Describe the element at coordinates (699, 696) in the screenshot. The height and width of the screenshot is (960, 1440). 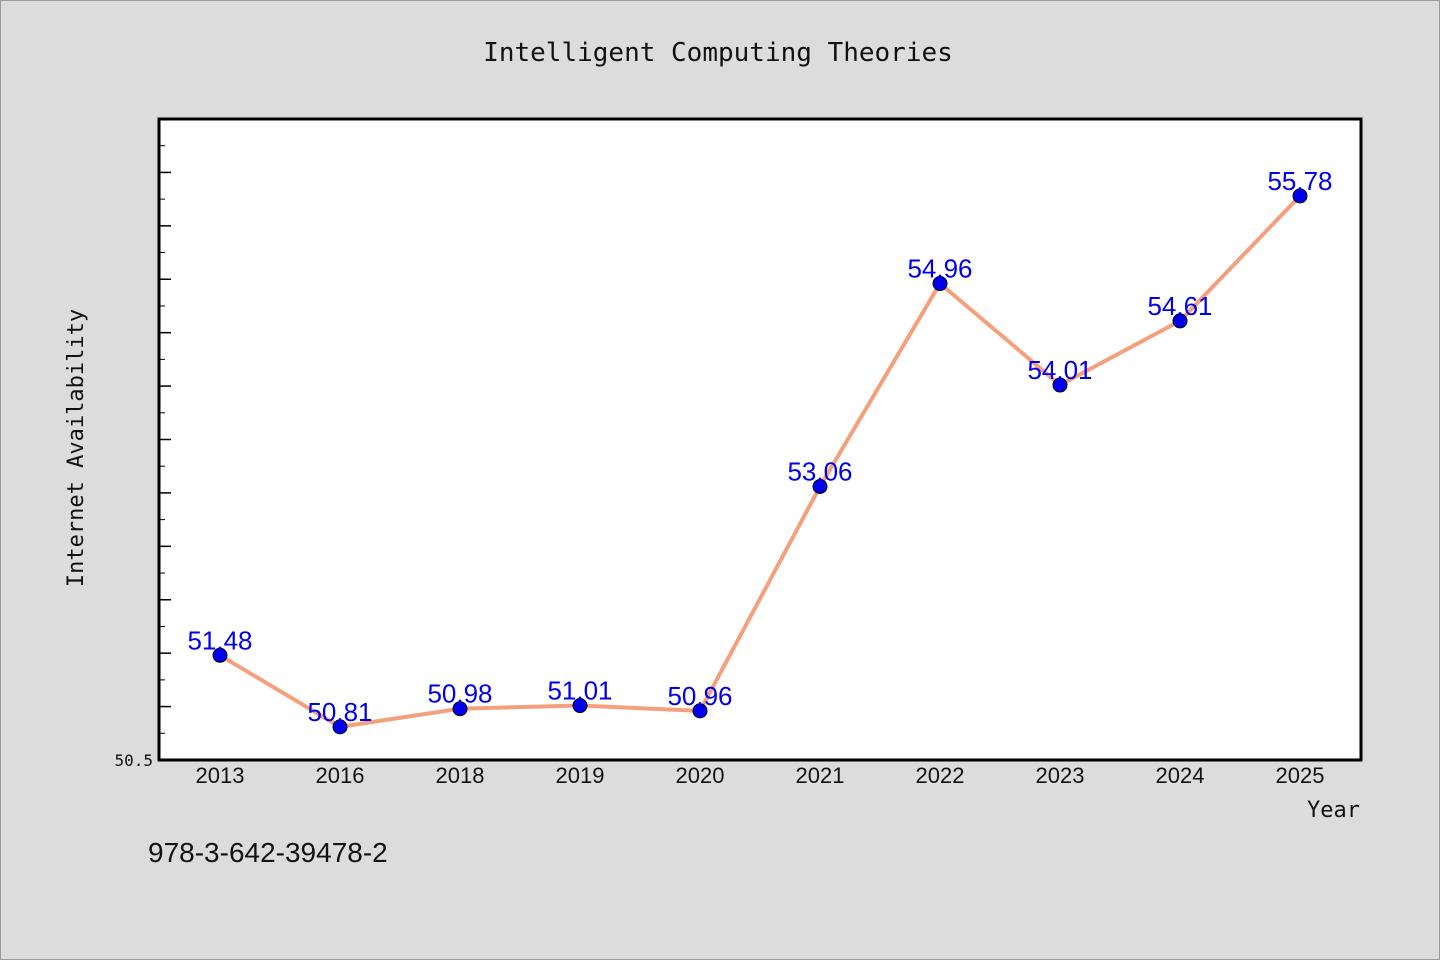
I see `data-label: 50.96` at that location.